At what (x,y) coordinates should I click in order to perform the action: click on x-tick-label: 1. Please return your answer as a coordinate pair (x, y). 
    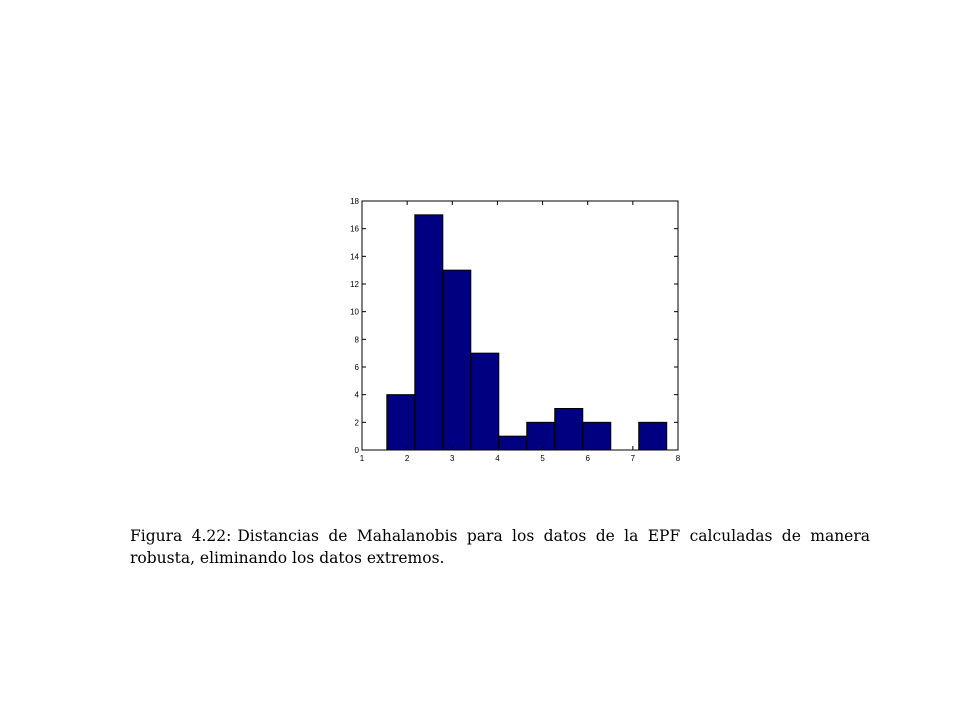
    Looking at the image, I should click on (362, 458).